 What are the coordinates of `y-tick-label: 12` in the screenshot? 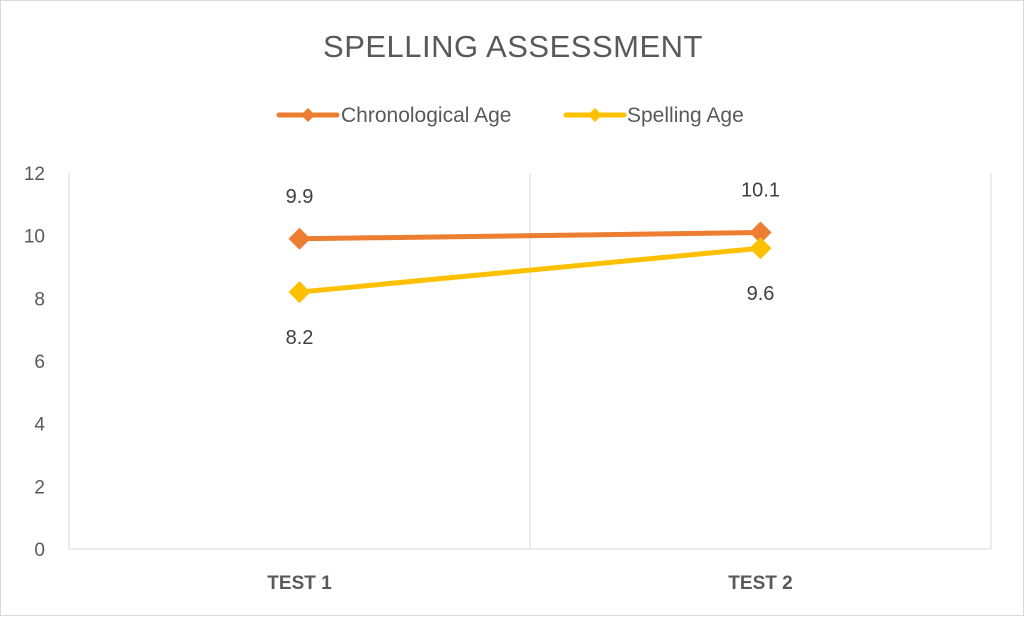 It's located at (34, 174).